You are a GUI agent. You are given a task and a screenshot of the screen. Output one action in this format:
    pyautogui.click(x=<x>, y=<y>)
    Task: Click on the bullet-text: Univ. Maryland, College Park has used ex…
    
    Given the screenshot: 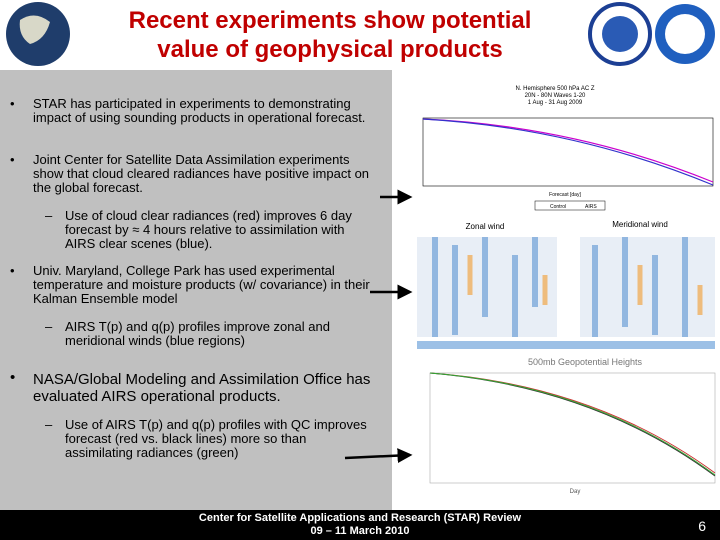 What is the action you would take?
    pyautogui.click(x=201, y=284)
    